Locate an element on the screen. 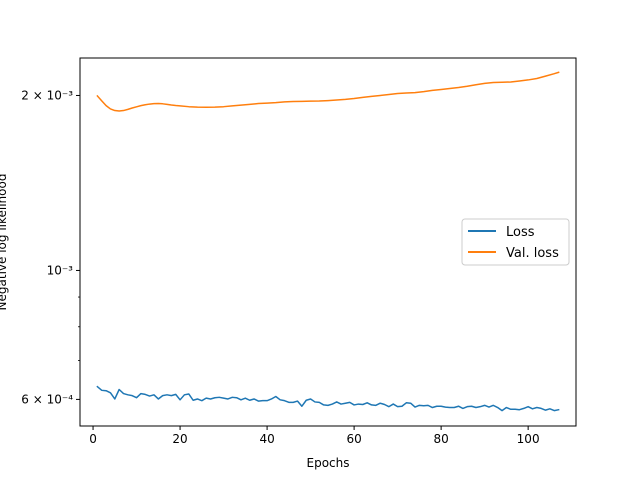  series-line-loss is located at coordinates (328, 398).